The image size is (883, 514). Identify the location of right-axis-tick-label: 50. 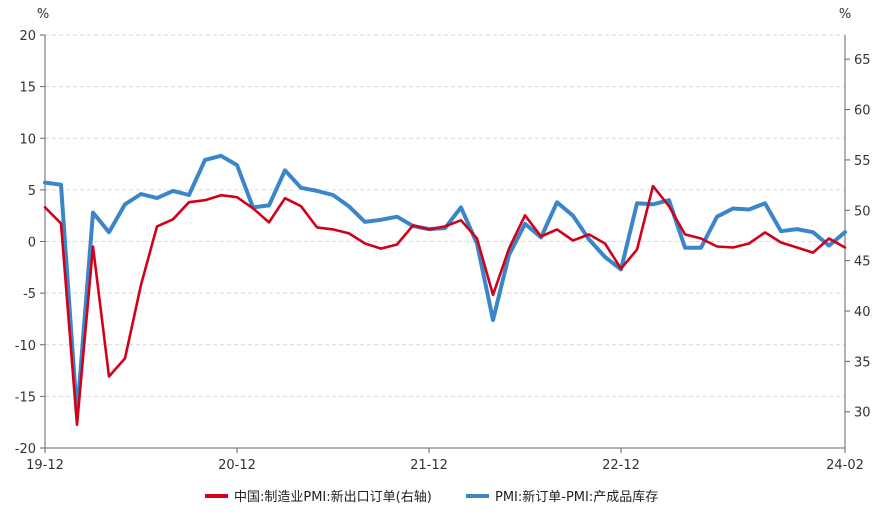
(862, 211).